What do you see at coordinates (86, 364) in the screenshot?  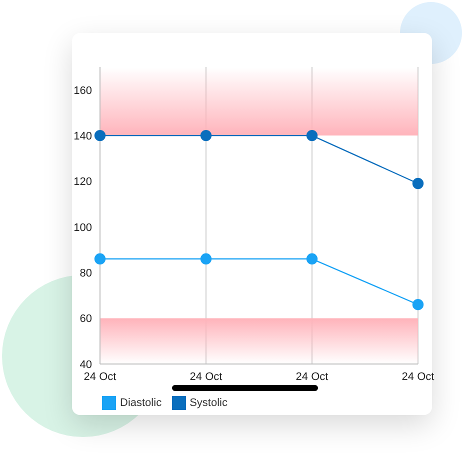 I see `y-tick-label: 40` at bounding box center [86, 364].